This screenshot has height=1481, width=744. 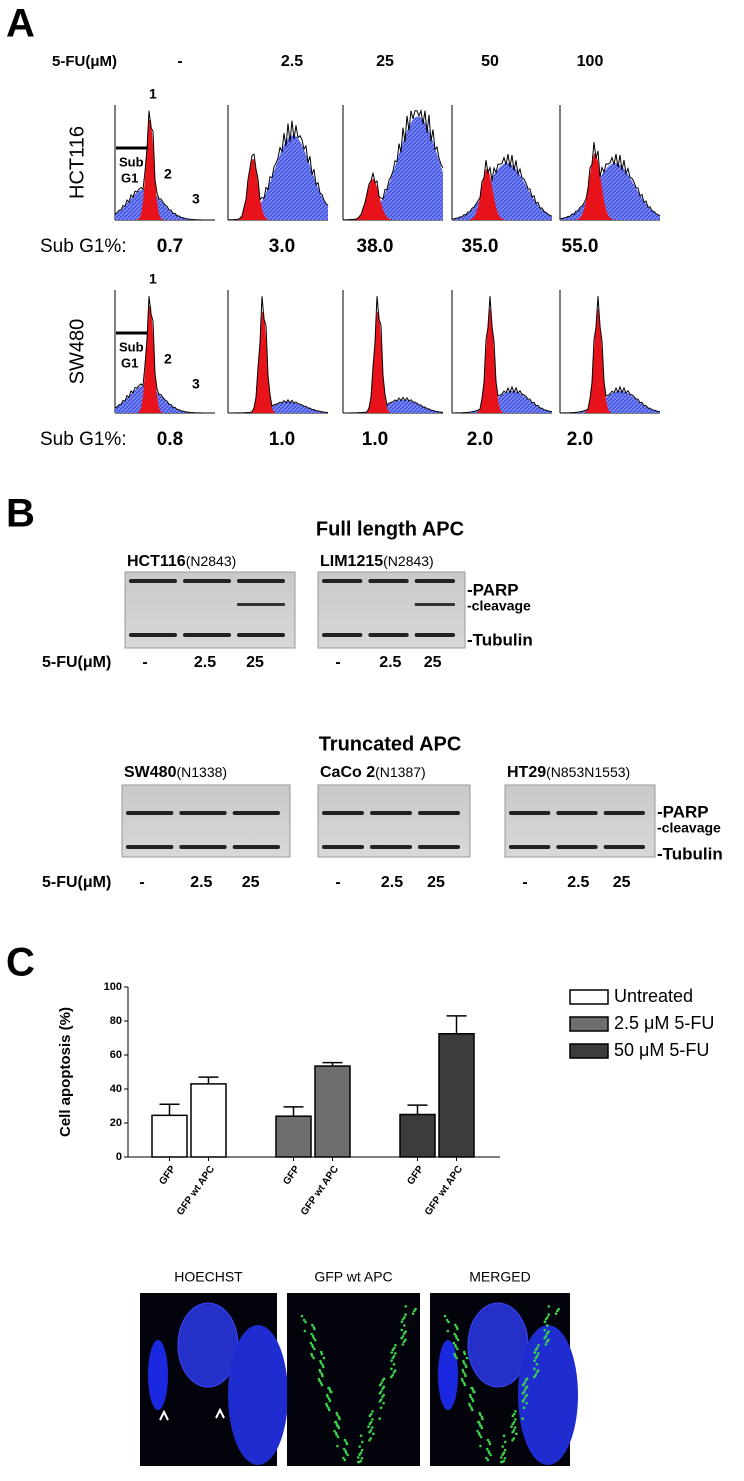 What do you see at coordinates (156, 561) in the screenshot?
I see `cell-line: HCT116` at bounding box center [156, 561].